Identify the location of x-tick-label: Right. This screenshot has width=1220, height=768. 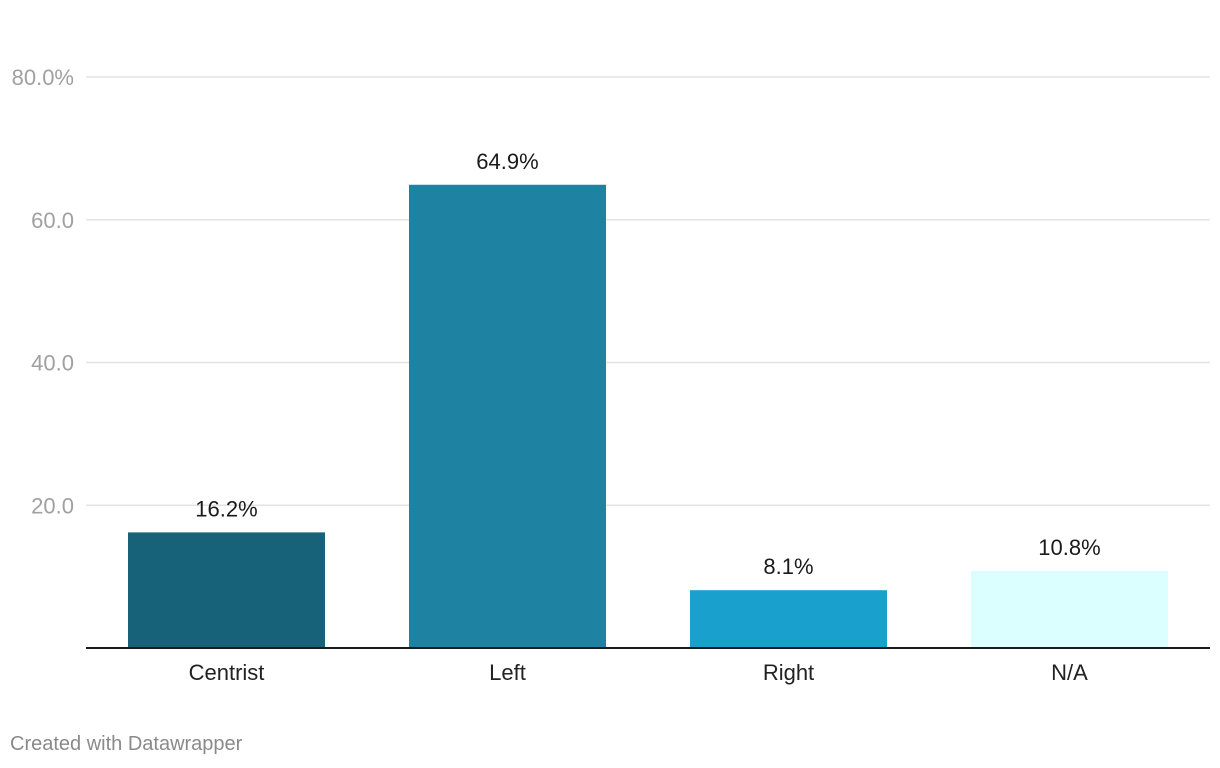
(788, 672).